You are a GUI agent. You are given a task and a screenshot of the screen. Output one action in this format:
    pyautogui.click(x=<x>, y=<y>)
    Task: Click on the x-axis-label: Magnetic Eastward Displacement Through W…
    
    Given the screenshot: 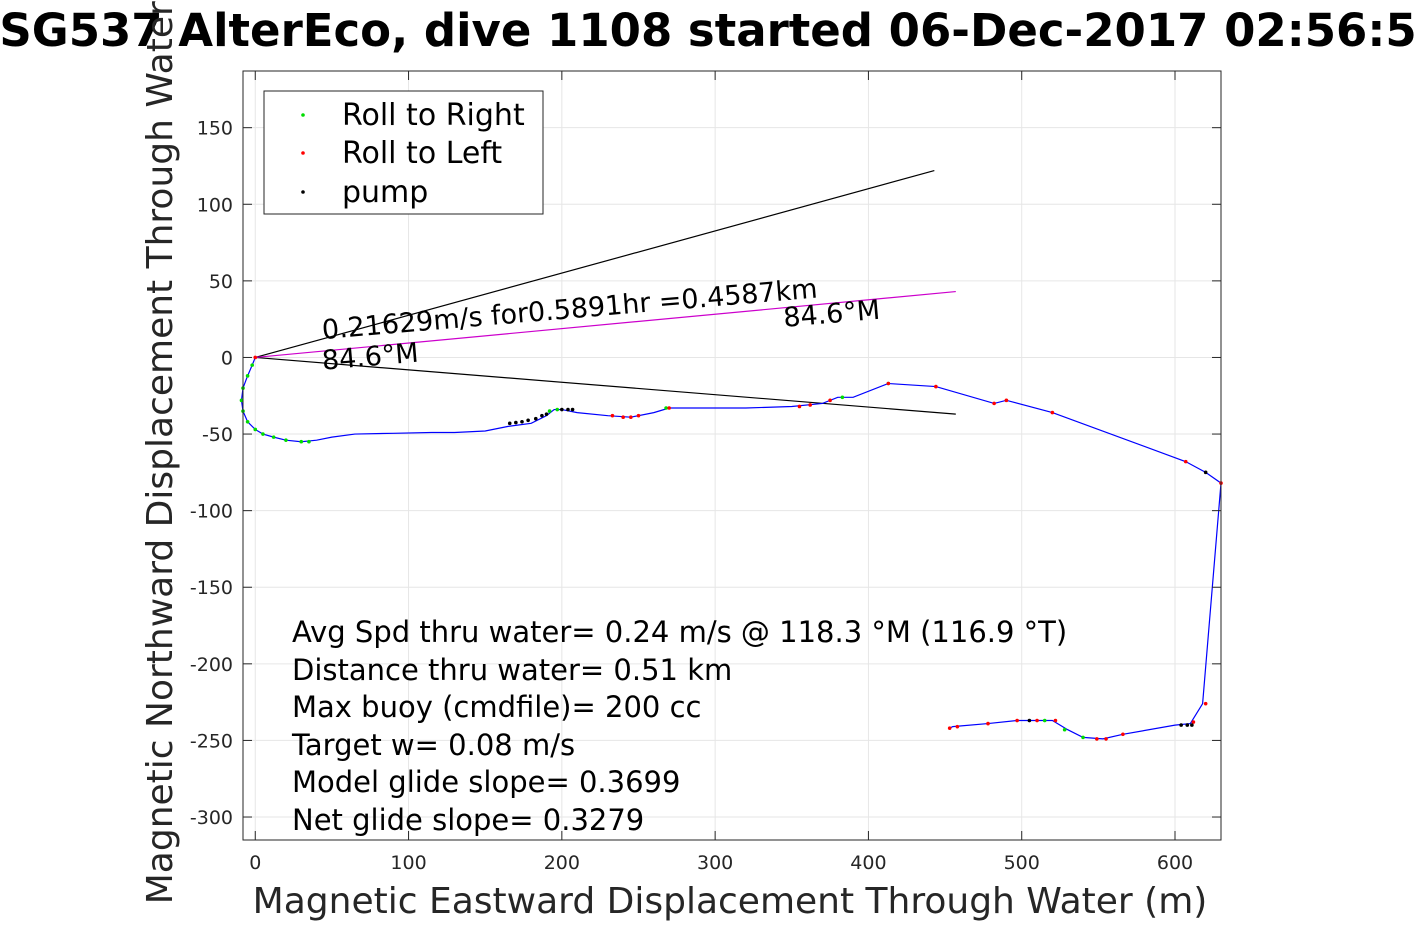 What is the action you would take?
    pyautogui.click(x=730, y=901)
    